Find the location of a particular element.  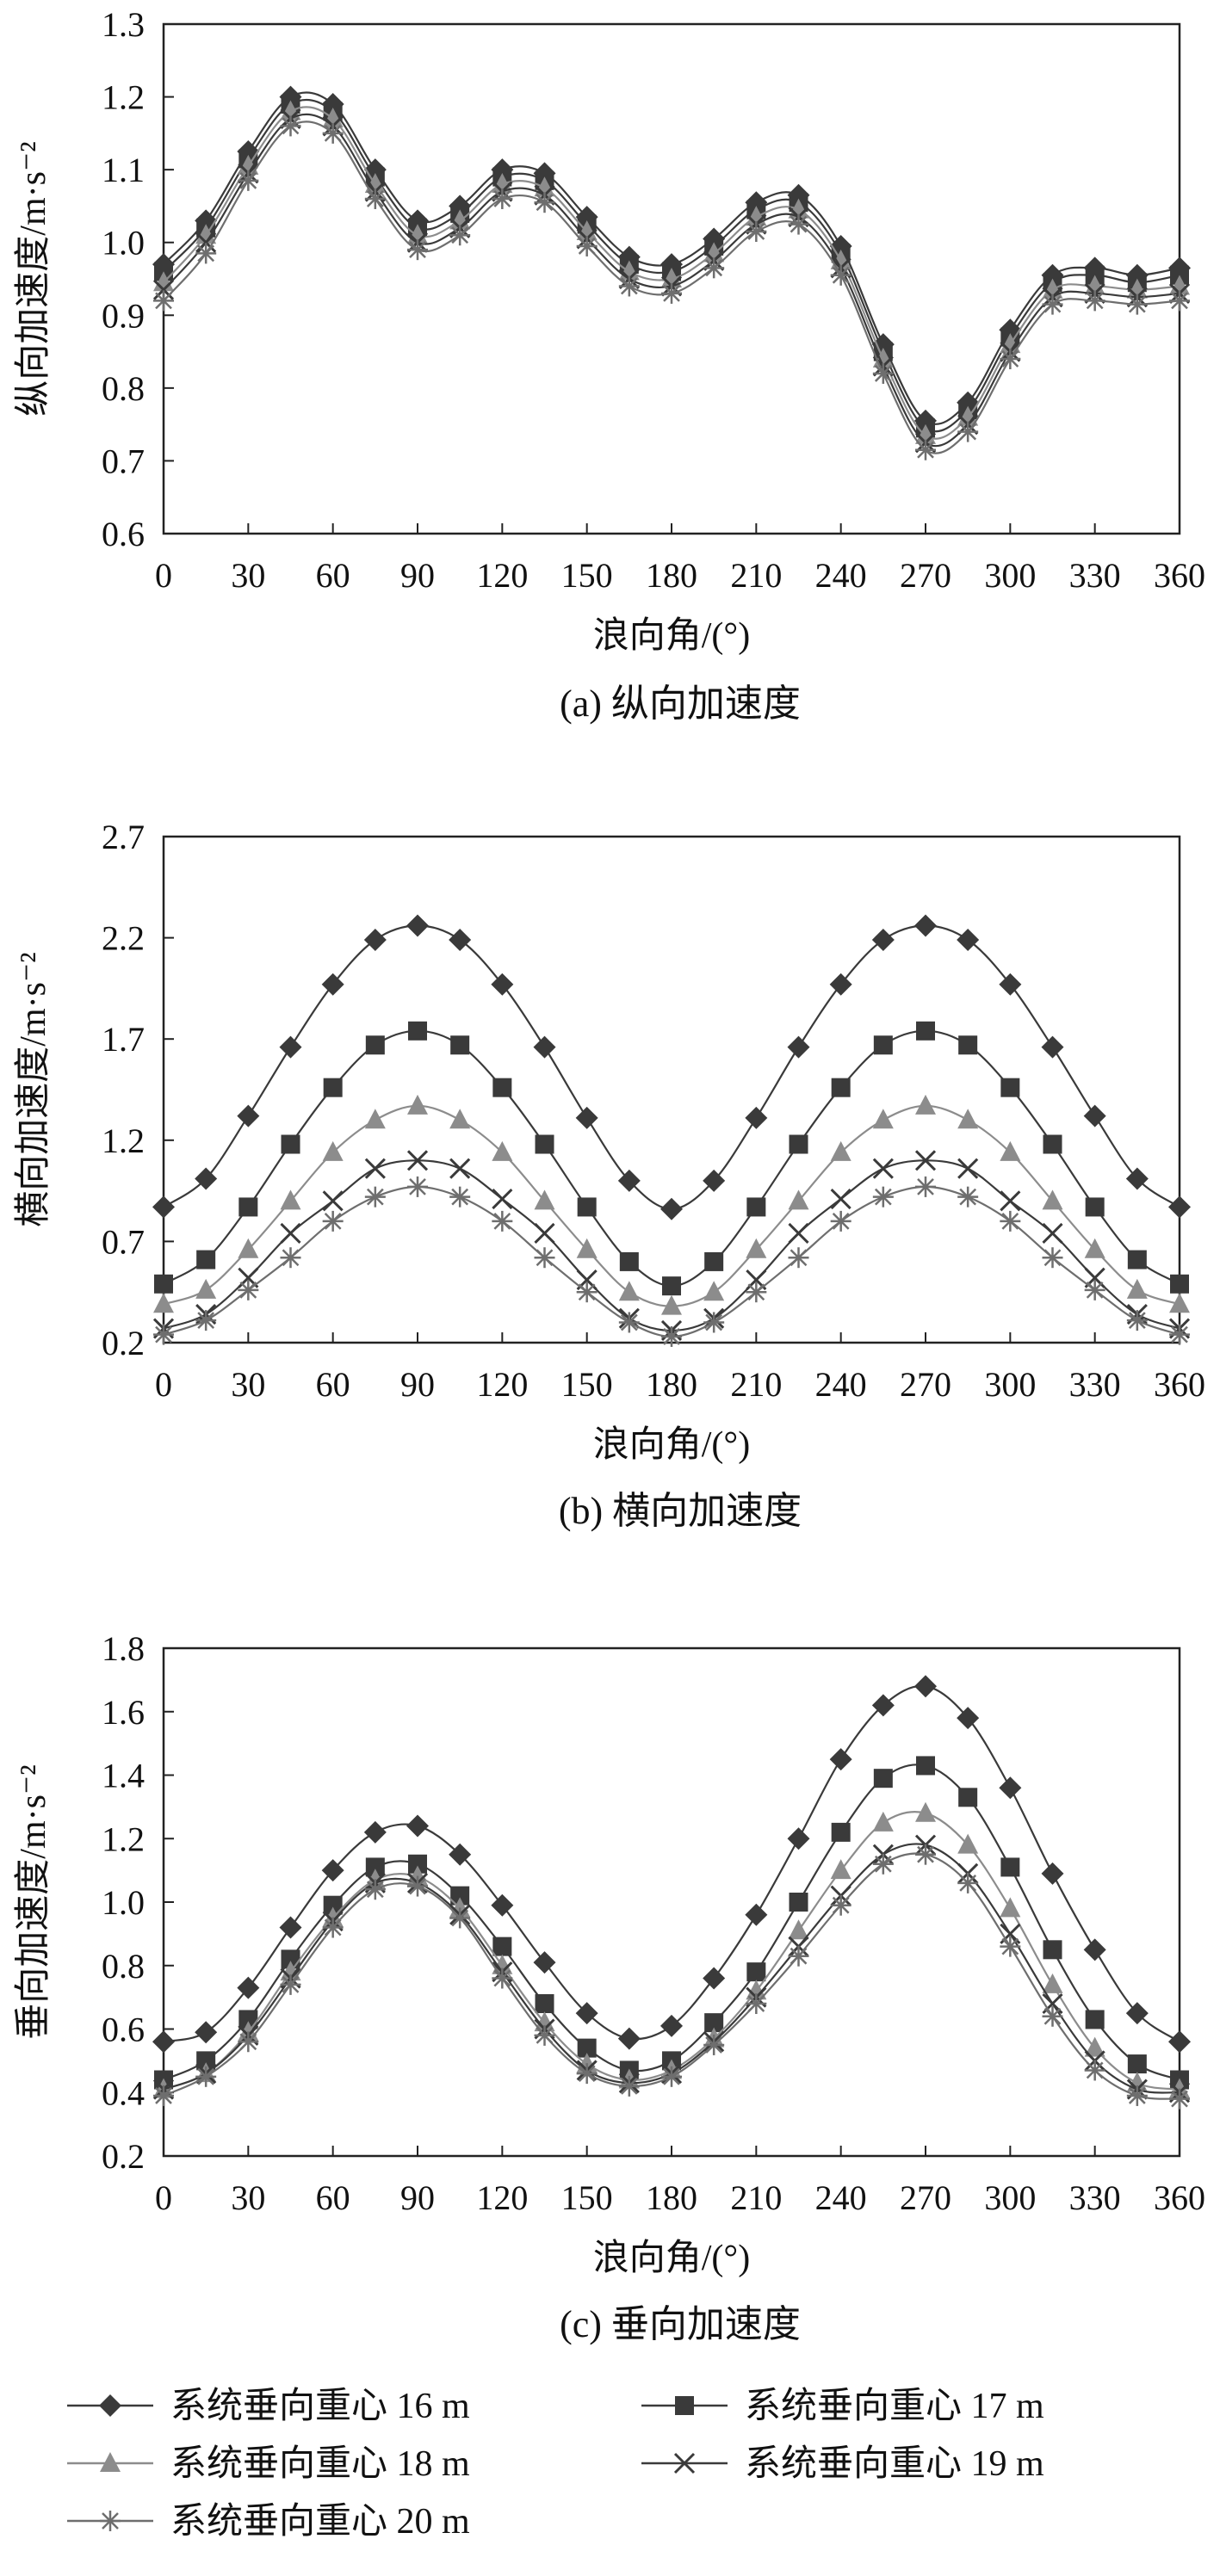

y-tick-label: 0.9 is located at coordinates (124, 315).